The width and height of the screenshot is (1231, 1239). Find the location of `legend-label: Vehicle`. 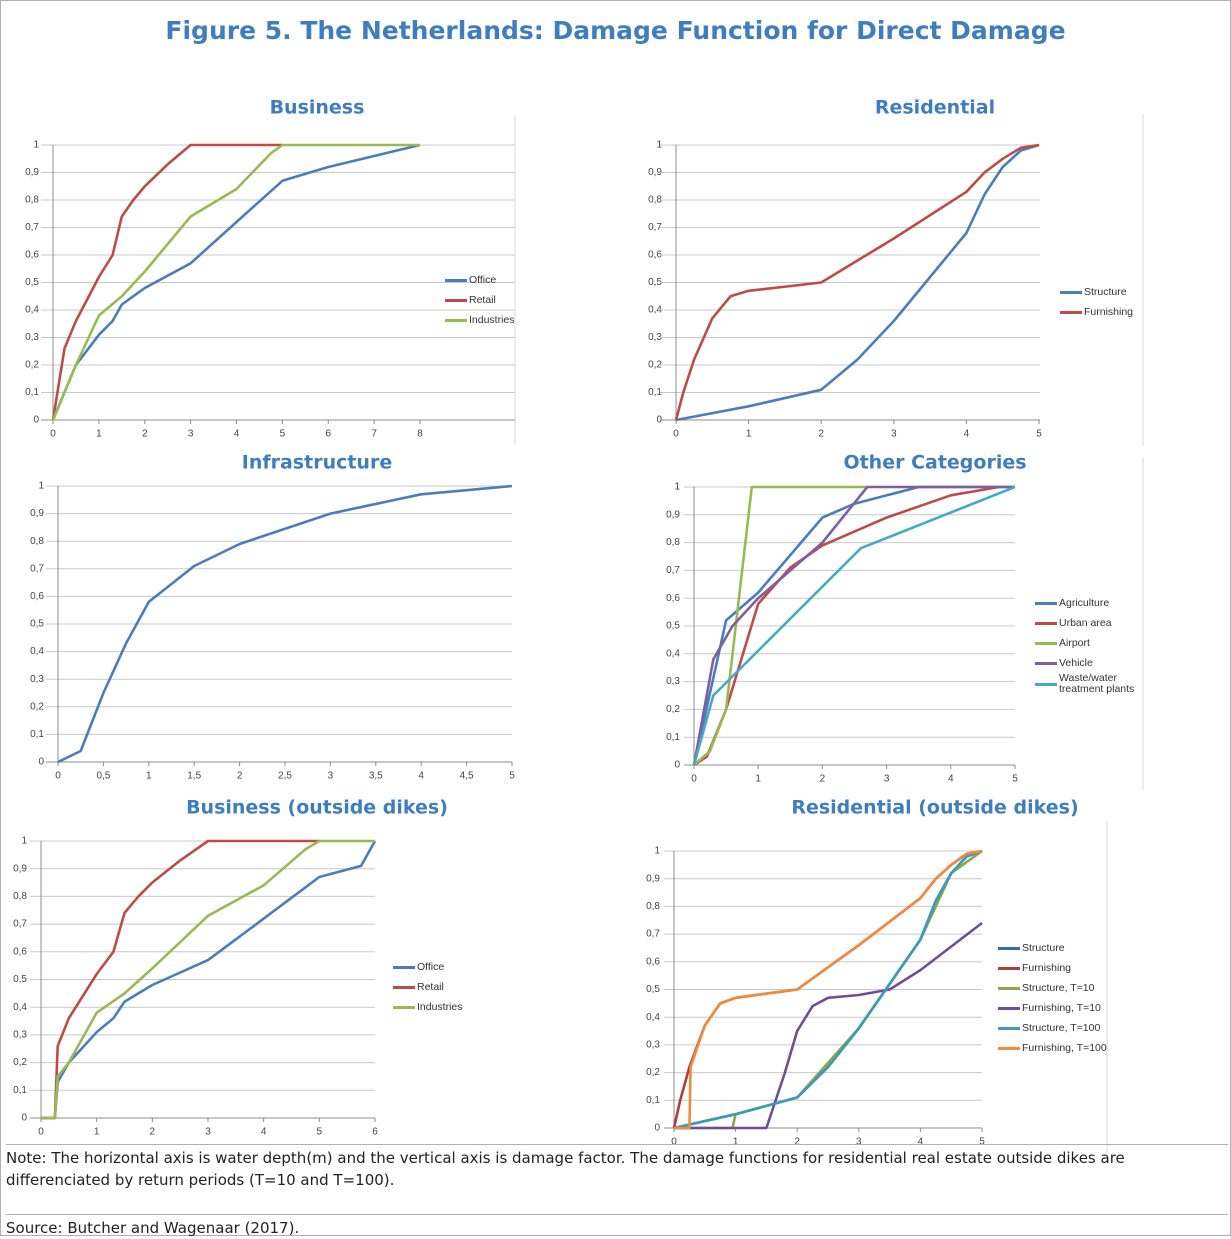

legend-label: Vehicle is located at coordinates (1076, 662).